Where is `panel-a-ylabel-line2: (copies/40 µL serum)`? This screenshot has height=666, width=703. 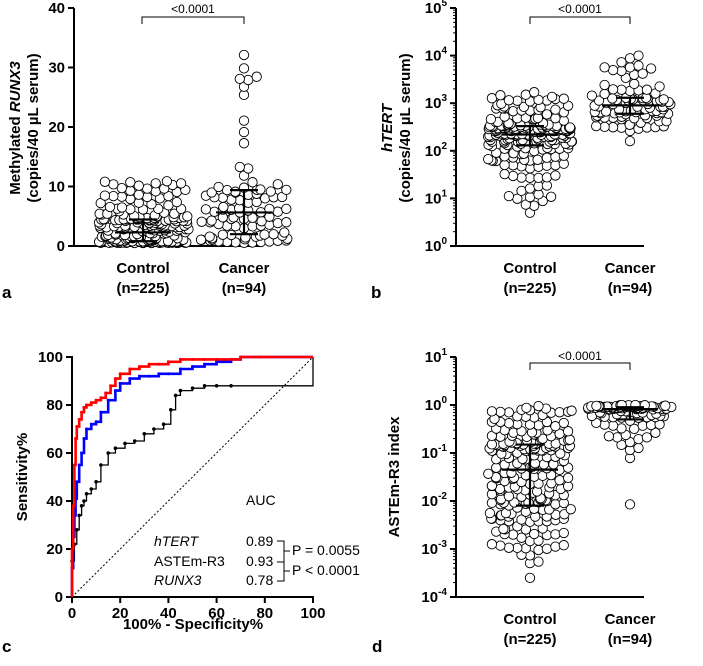
panel-a-ylabel-line2: (copies/40 µL serum) is located at coordinates (33, 127).